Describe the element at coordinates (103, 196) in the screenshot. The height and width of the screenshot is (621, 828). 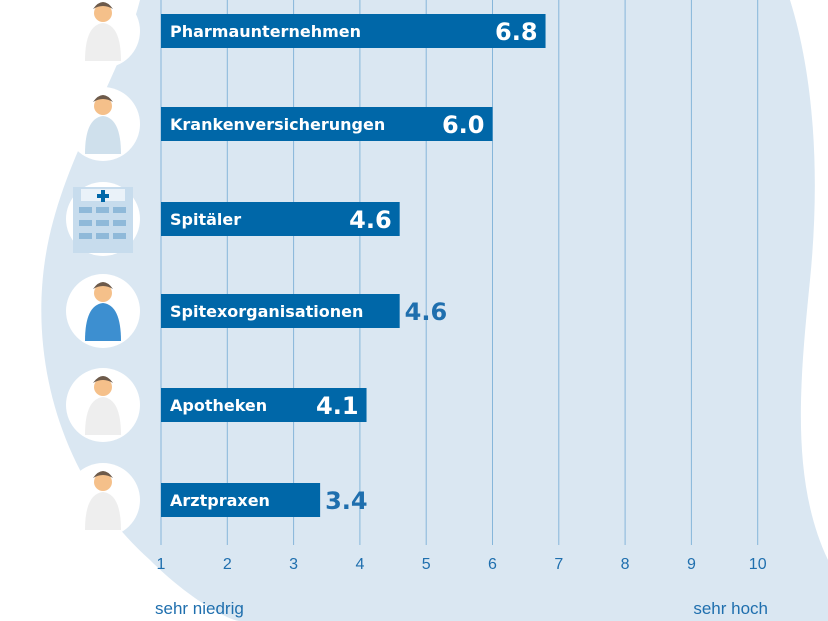
I see `cross` at that location.